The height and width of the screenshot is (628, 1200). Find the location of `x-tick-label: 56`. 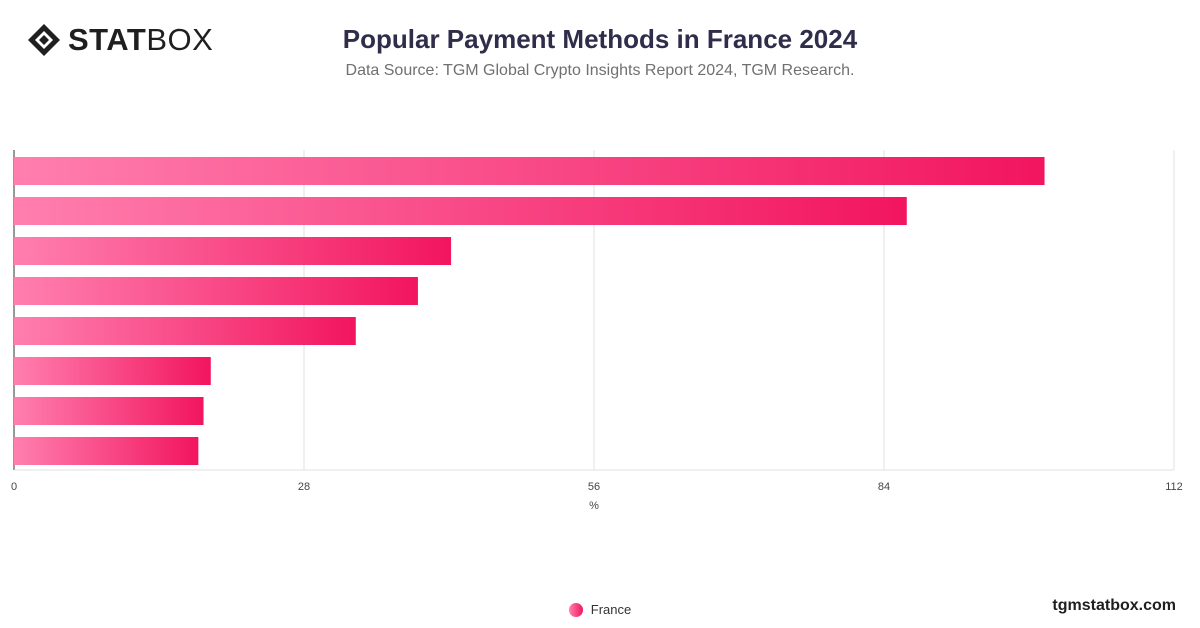

x-tick-label: 56 is located at coordinates (594, 487).